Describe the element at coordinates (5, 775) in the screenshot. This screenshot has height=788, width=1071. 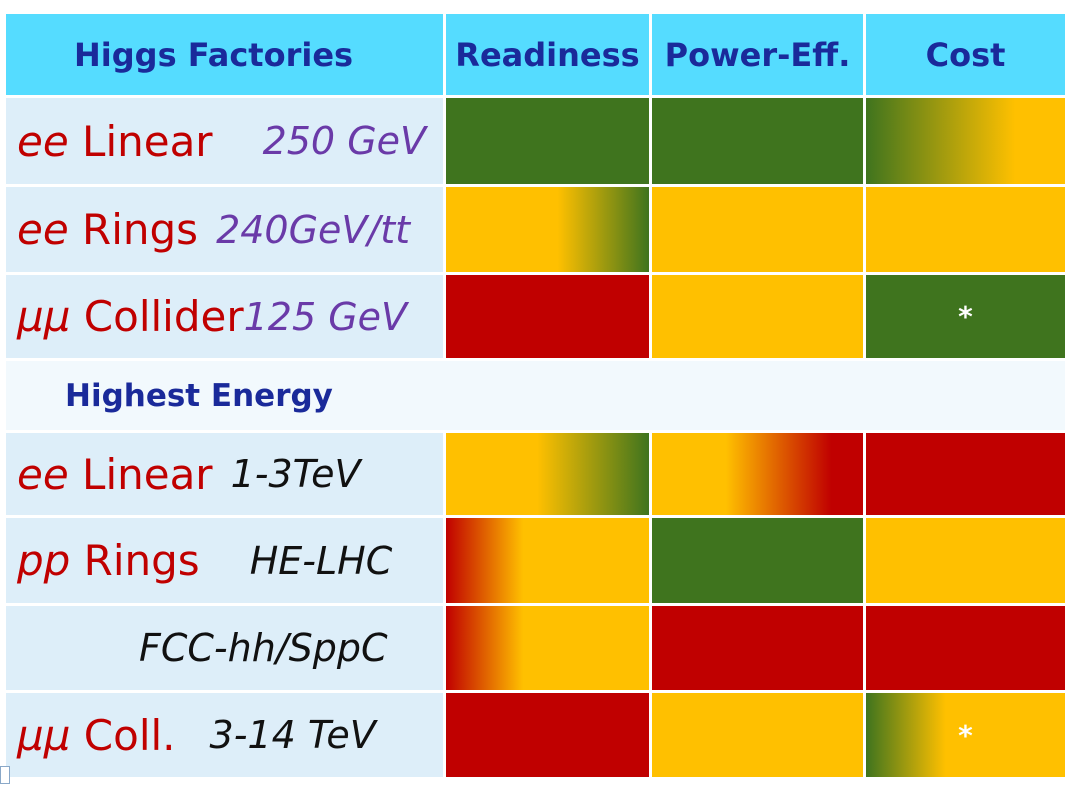
I see `box-icon` at that location.